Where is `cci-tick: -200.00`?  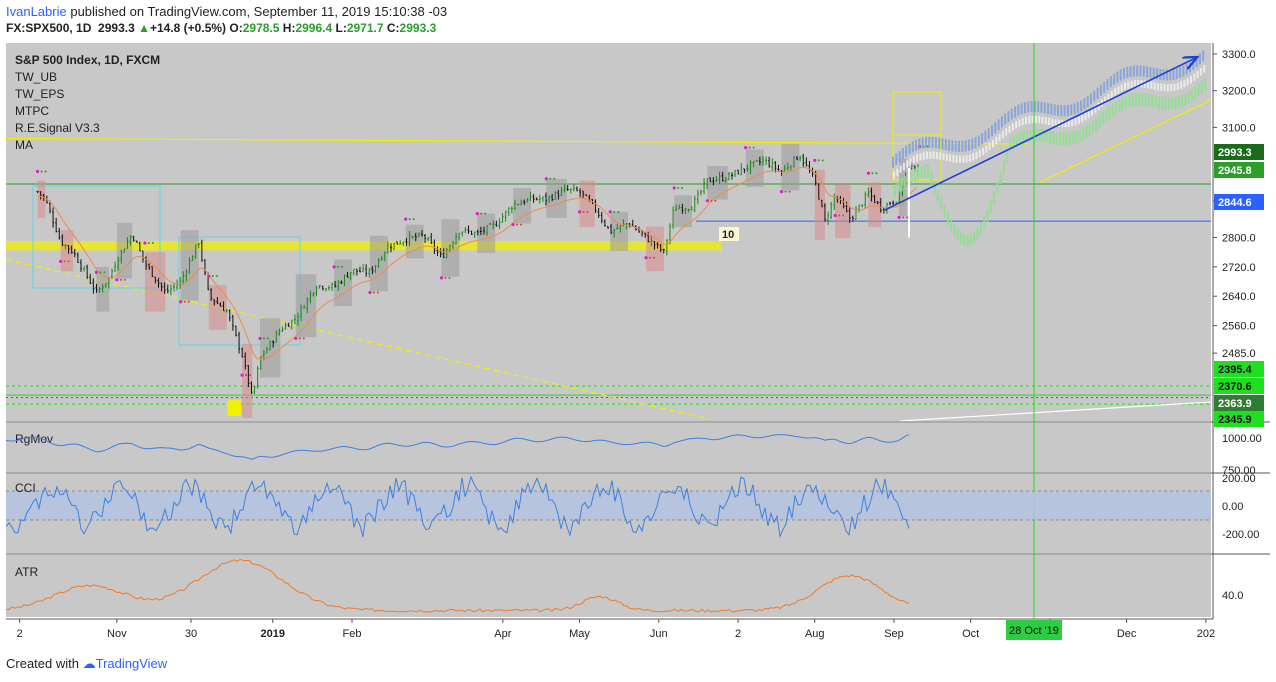 cci-tick: -200.00 is located at coordinates (1240, 535).